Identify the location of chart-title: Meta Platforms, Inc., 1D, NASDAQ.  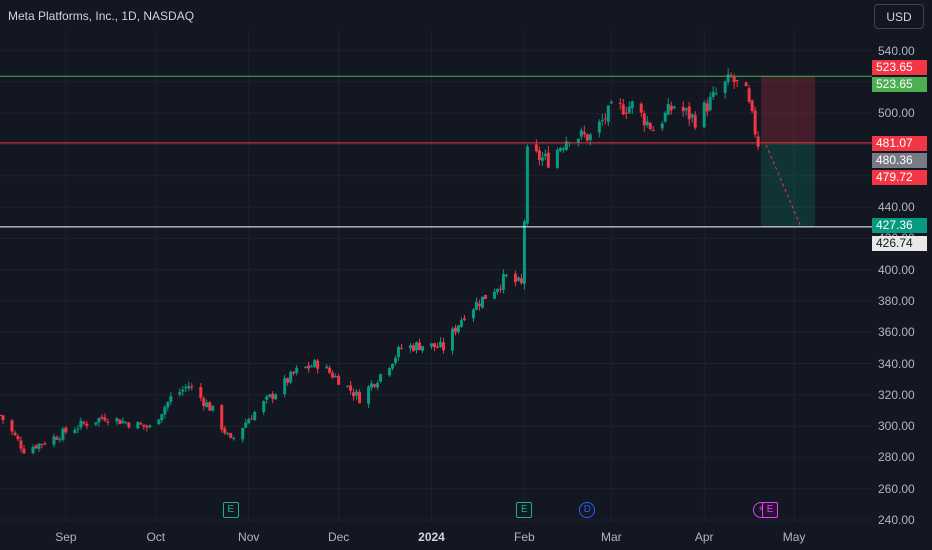
(101, 16).